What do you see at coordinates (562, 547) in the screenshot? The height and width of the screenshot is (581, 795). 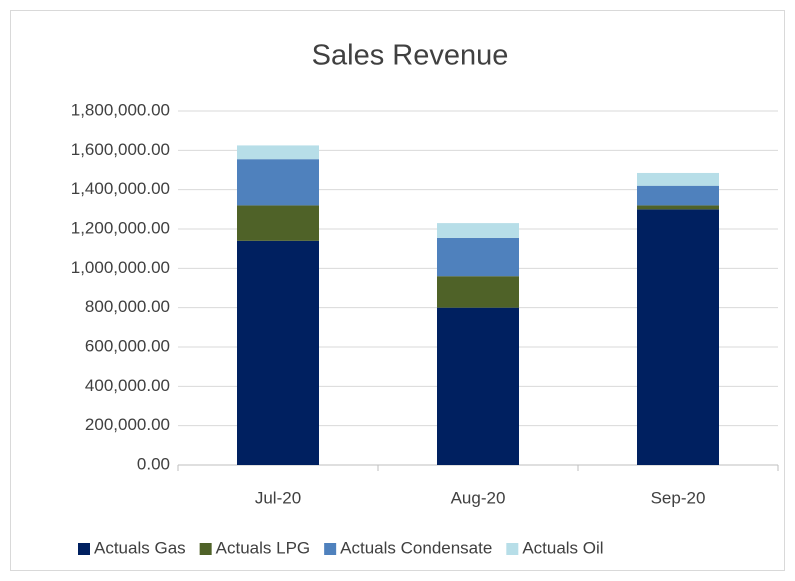 I see `legend-label: Actuals Oil` at bounding box center [562, 547].